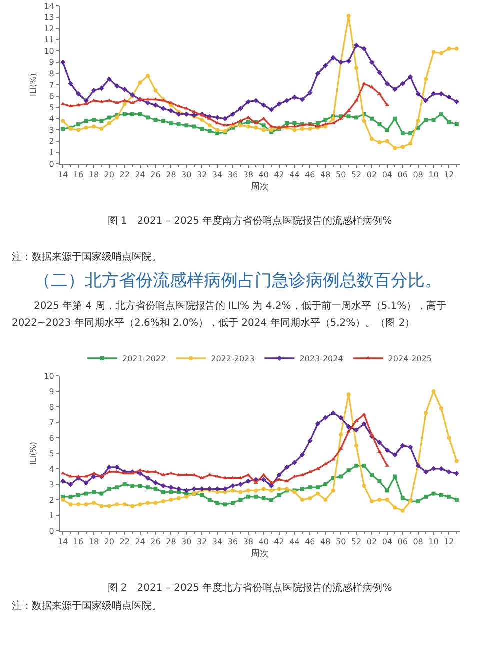 Image resolution: width=500 pixels, height=645 pixels. I want to click on y-tick-label: 13, so click(49, 17).